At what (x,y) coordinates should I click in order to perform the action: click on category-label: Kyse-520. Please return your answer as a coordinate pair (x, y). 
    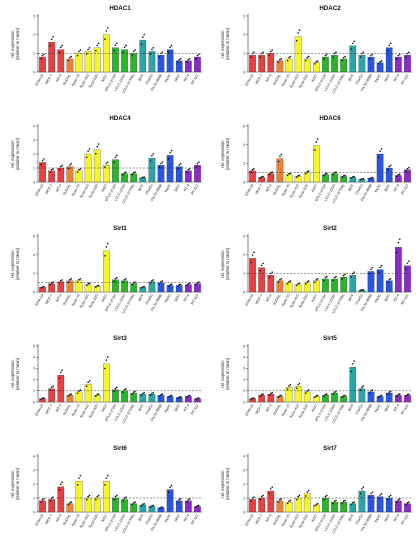
    Looking at the image, I should click on (303, 521).